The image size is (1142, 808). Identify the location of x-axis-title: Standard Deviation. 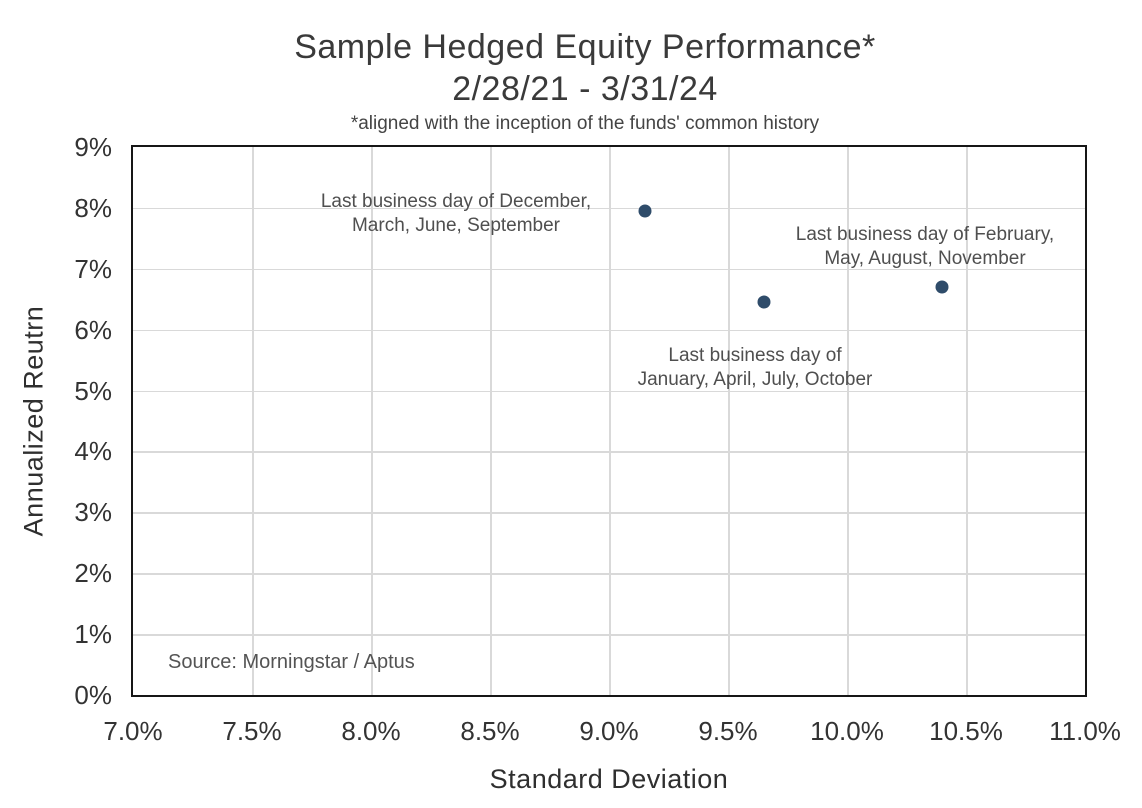
(609, 779).